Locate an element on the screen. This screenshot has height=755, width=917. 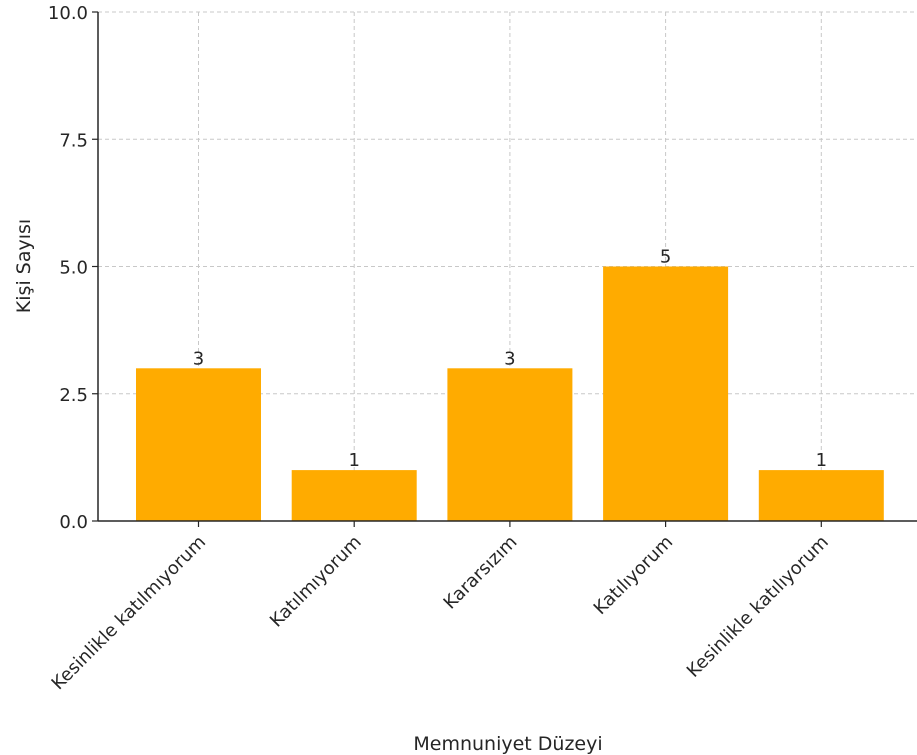
y-tick-label: 7.5 is located at coordinates (73, 140).